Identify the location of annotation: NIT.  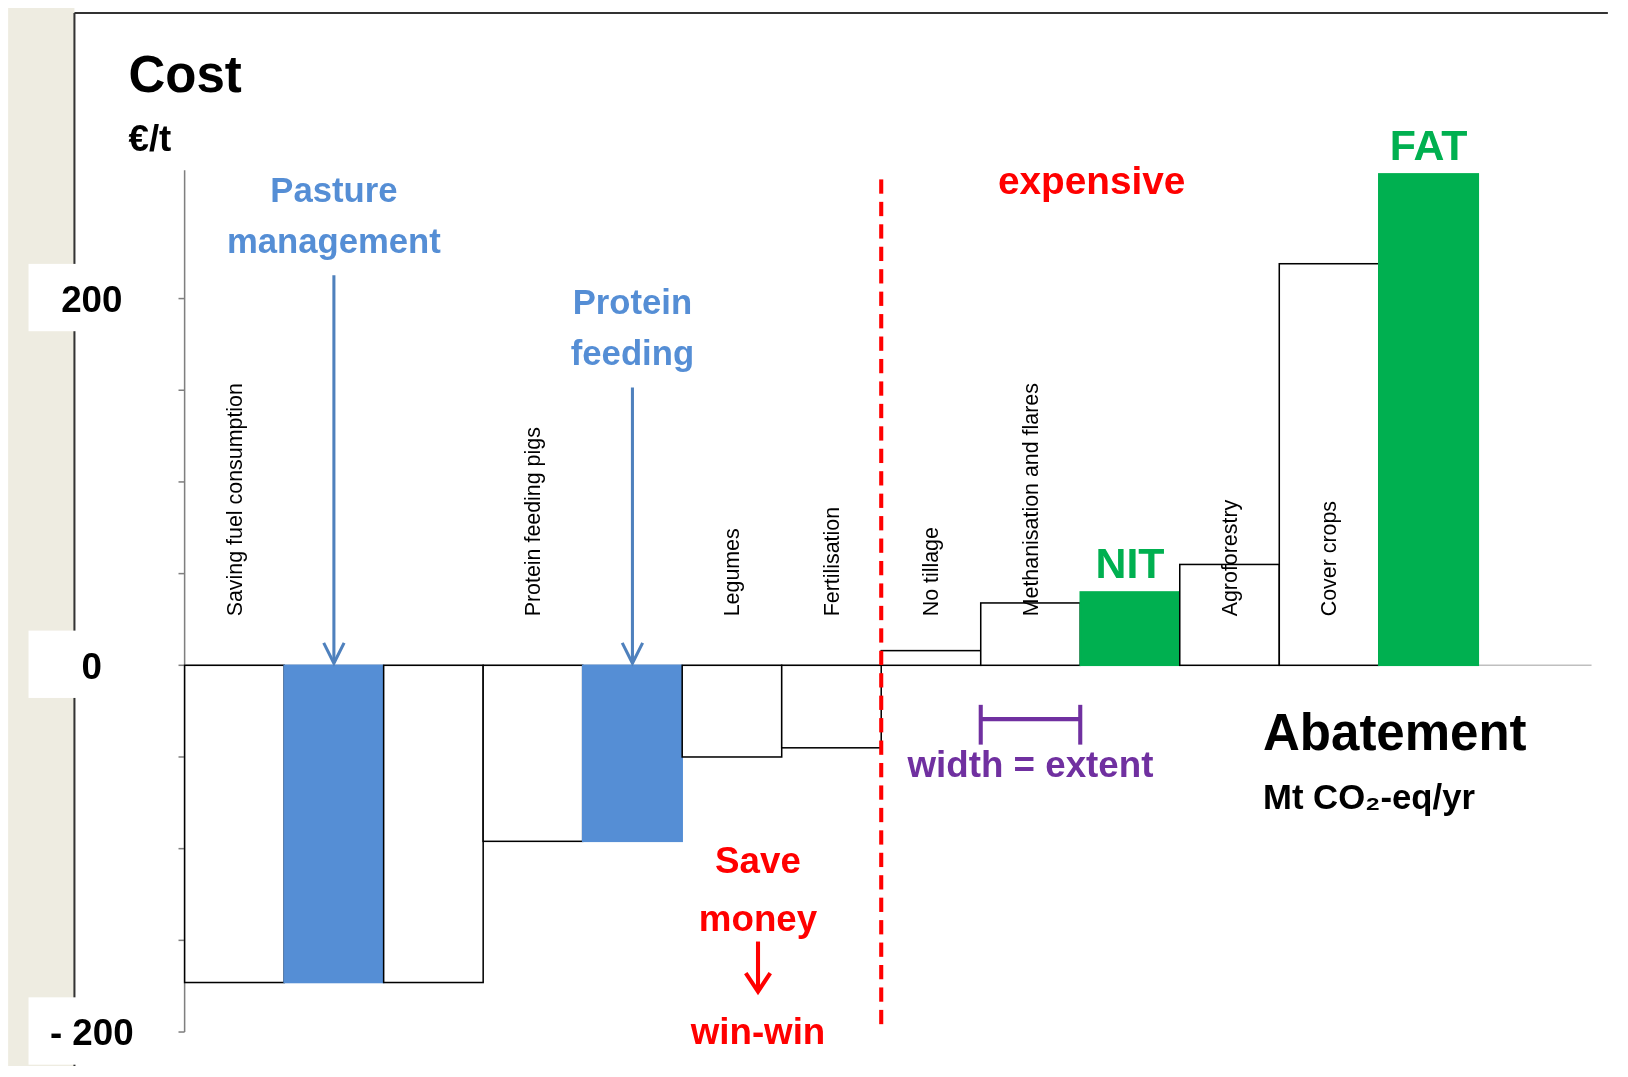
(1130, 562).